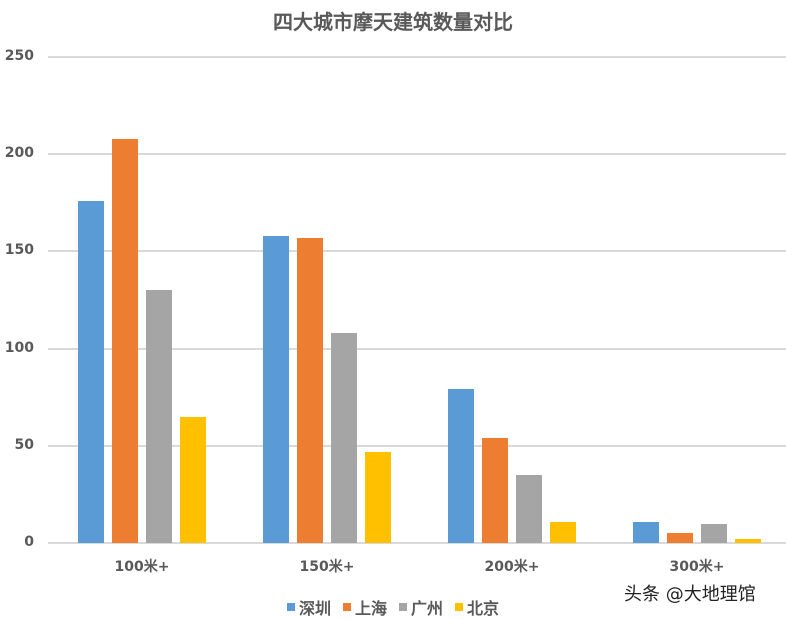  Describe the element at coordinates (19, 56) in the screenshot. I see `y-tick-label: 250` at that location.